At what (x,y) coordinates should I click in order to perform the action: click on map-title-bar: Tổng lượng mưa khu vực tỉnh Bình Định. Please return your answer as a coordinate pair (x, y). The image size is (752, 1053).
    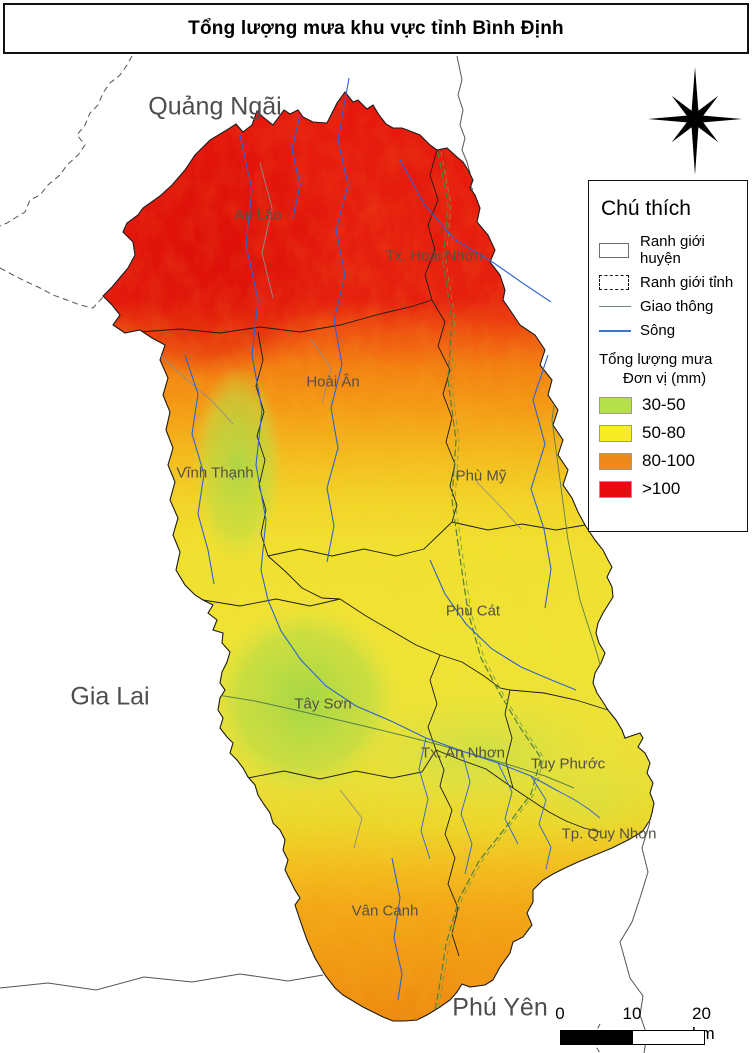
    Looking at the image, I should click on (376, 28).